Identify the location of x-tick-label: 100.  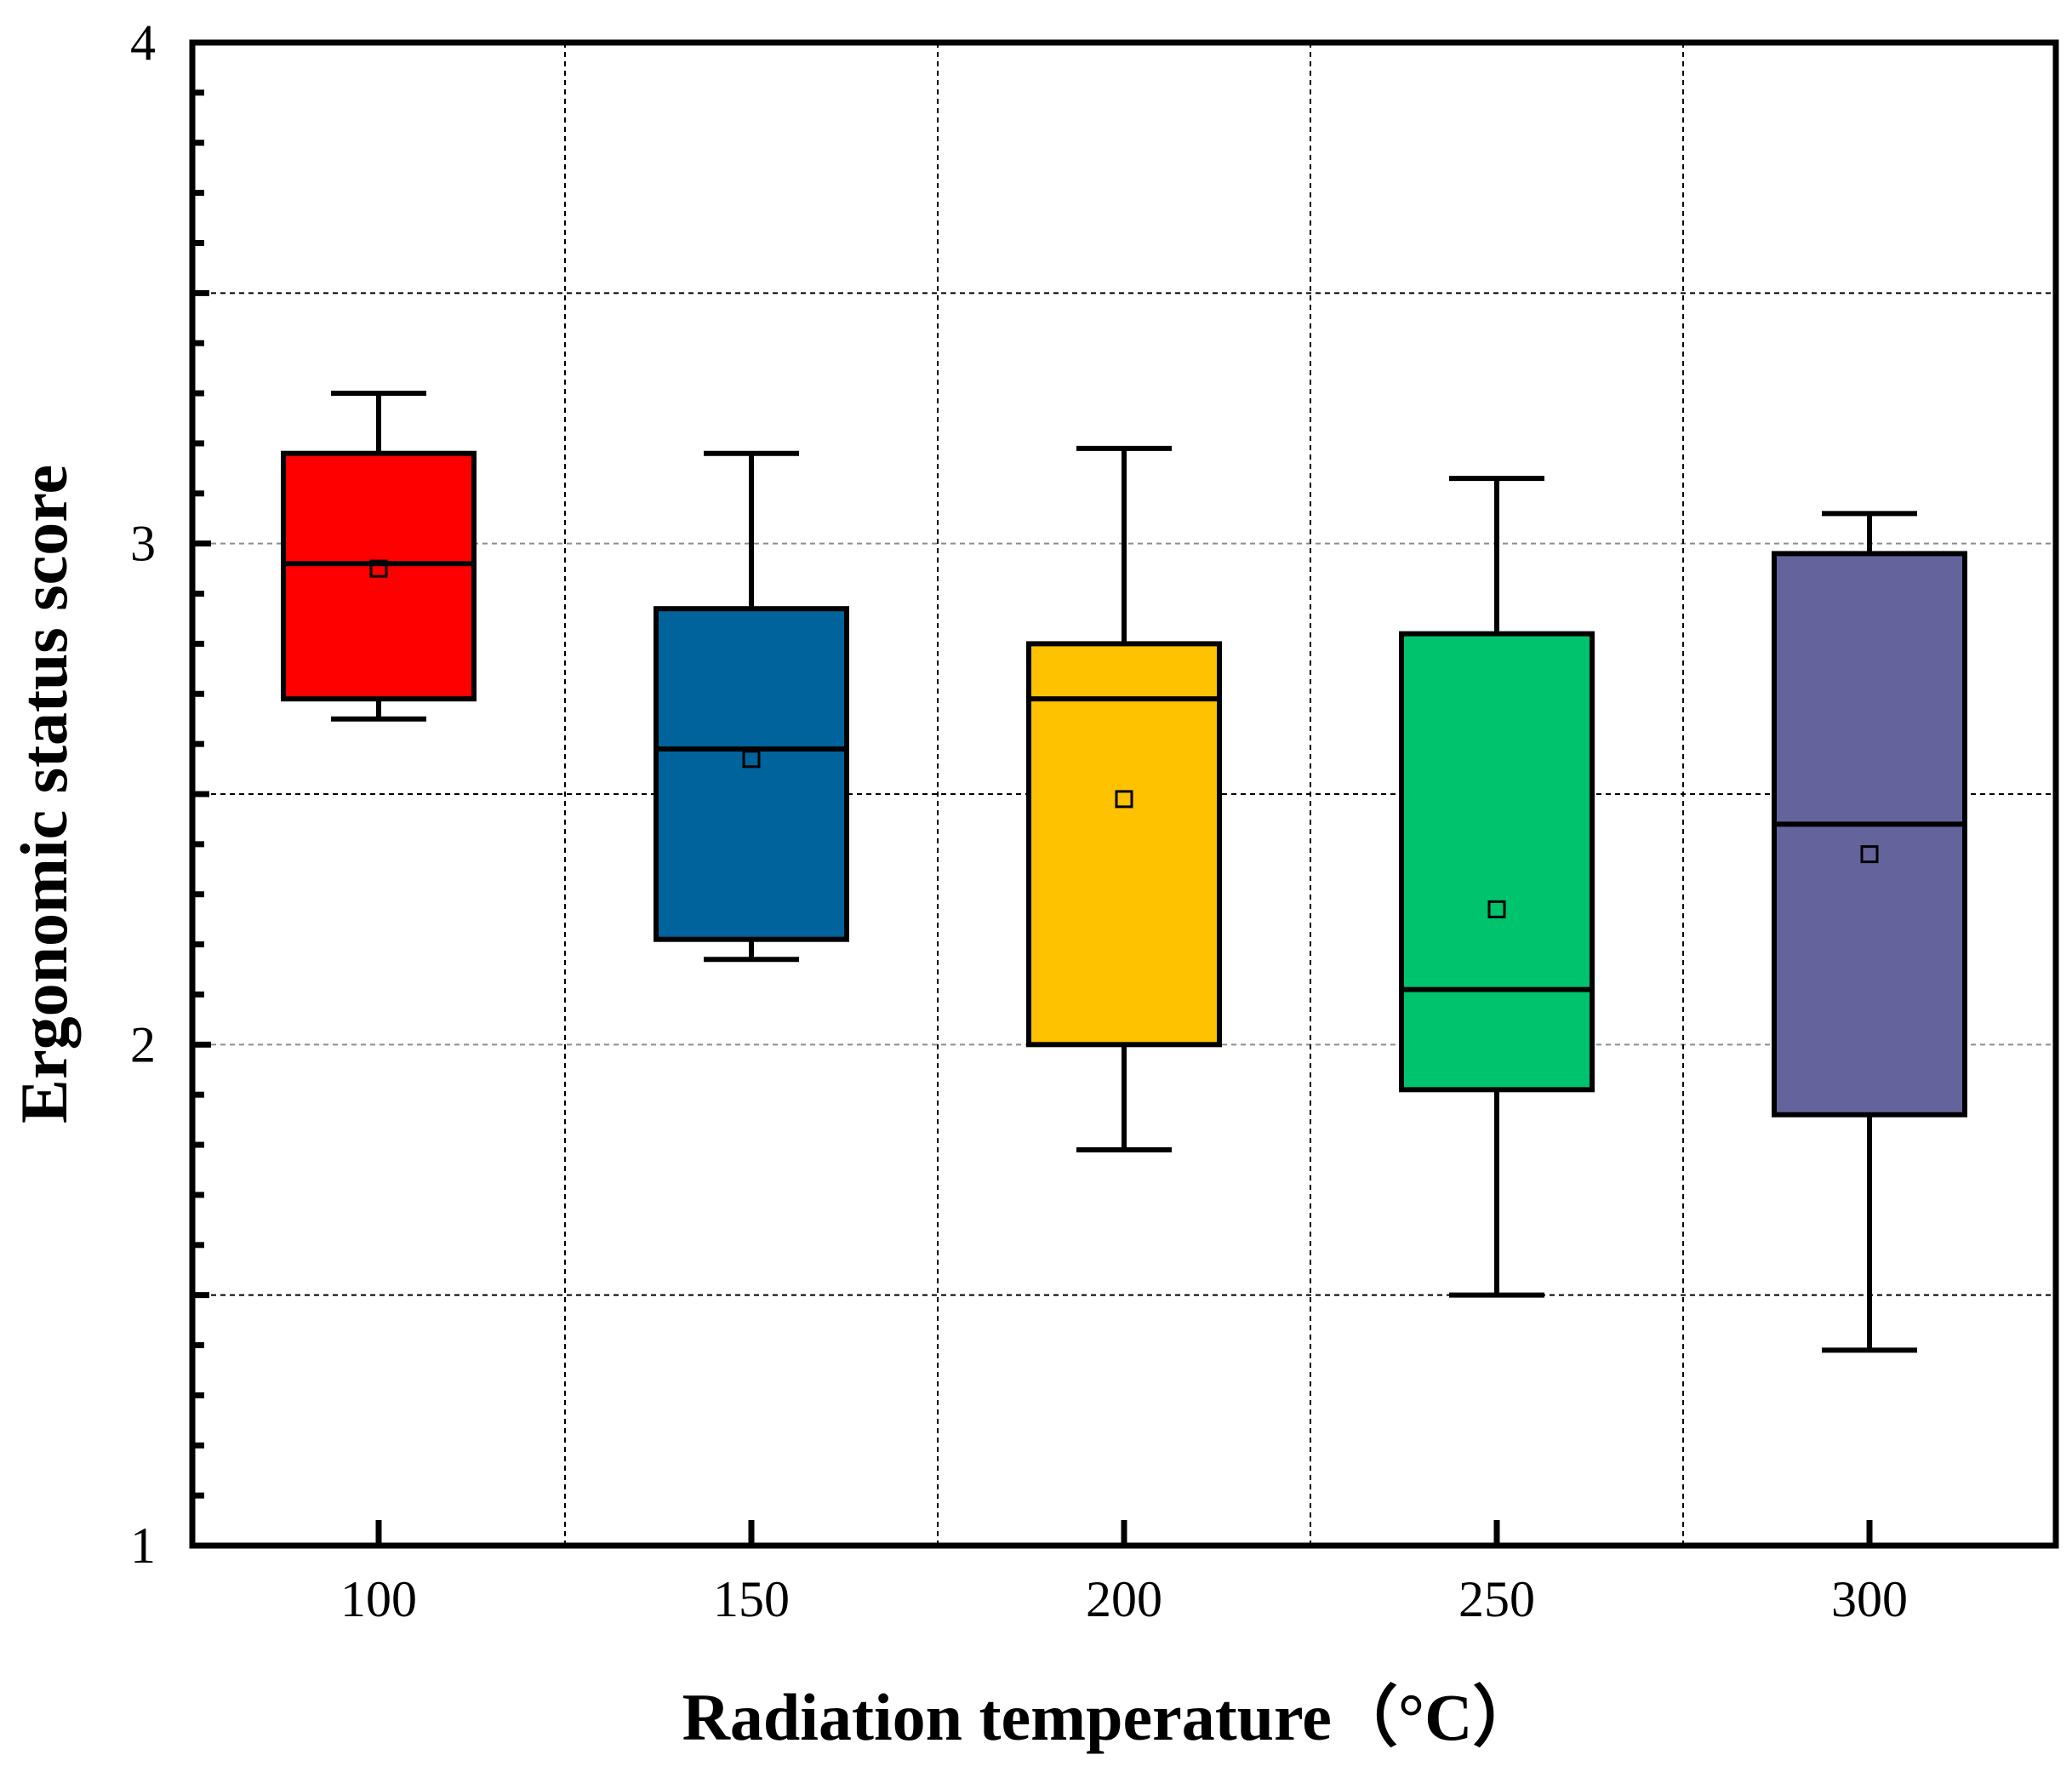
(378, 1599).